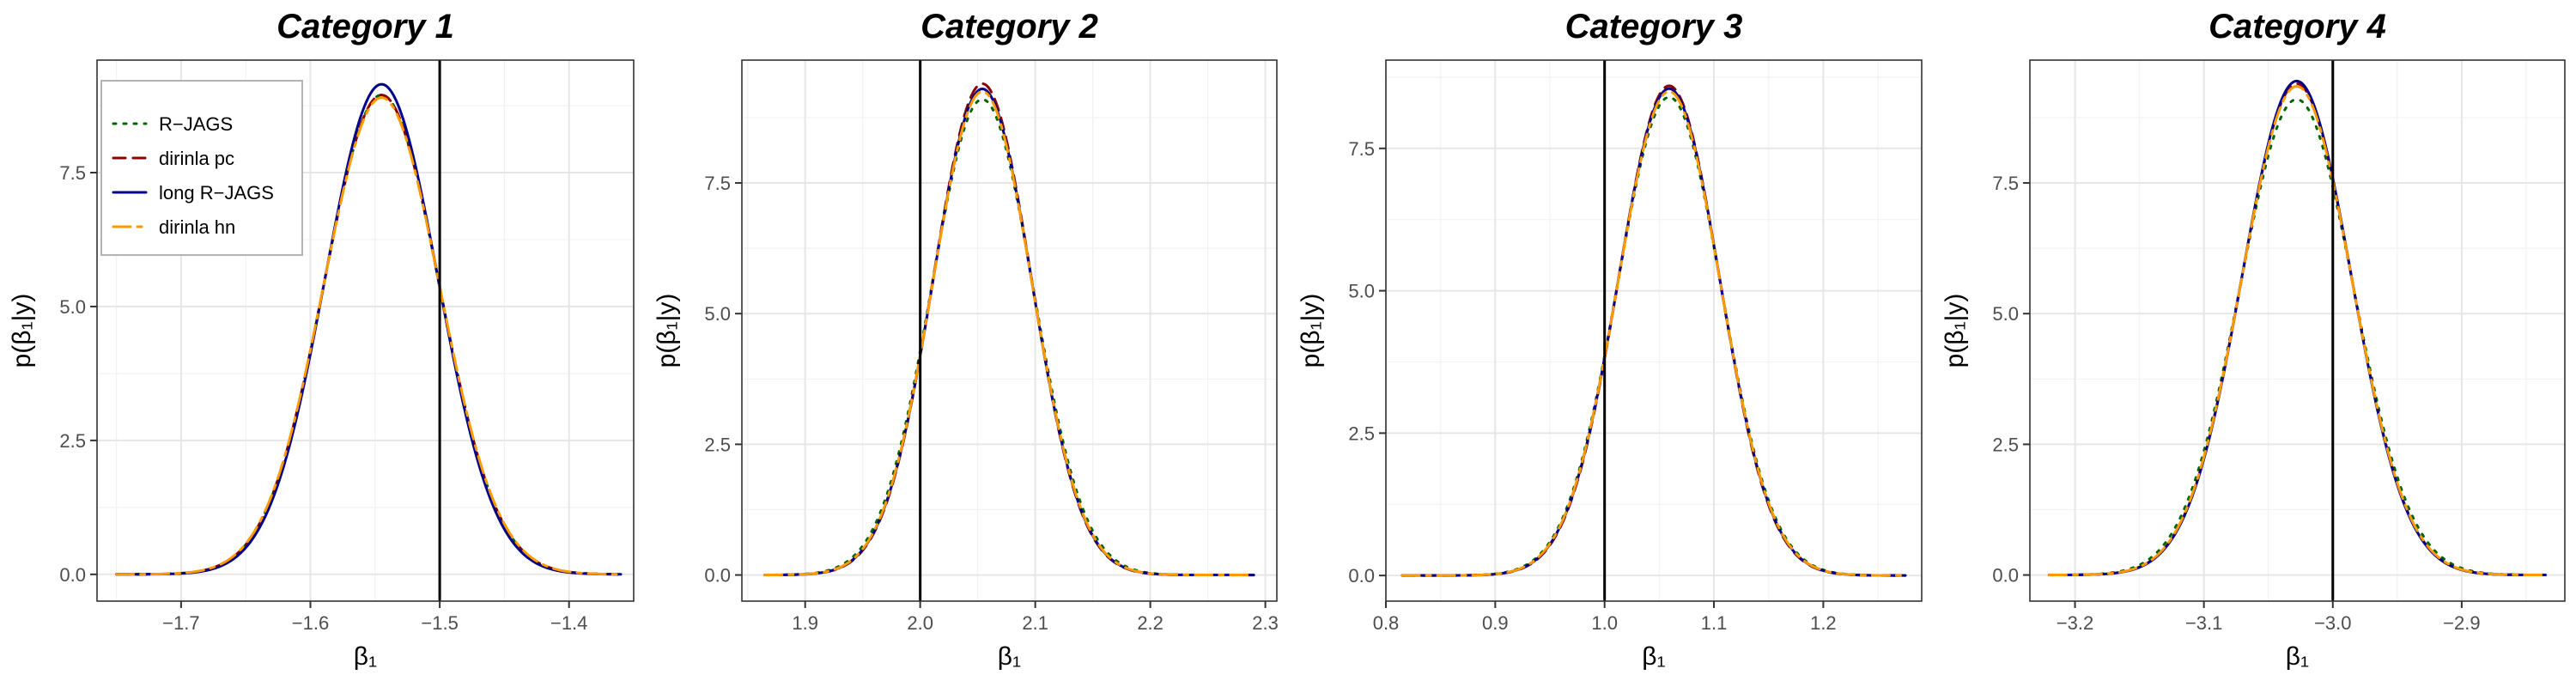 The width and height of the screenshot is (2576, 687). I want to click on x-tick-label: 0.9, so click(1495, 623).